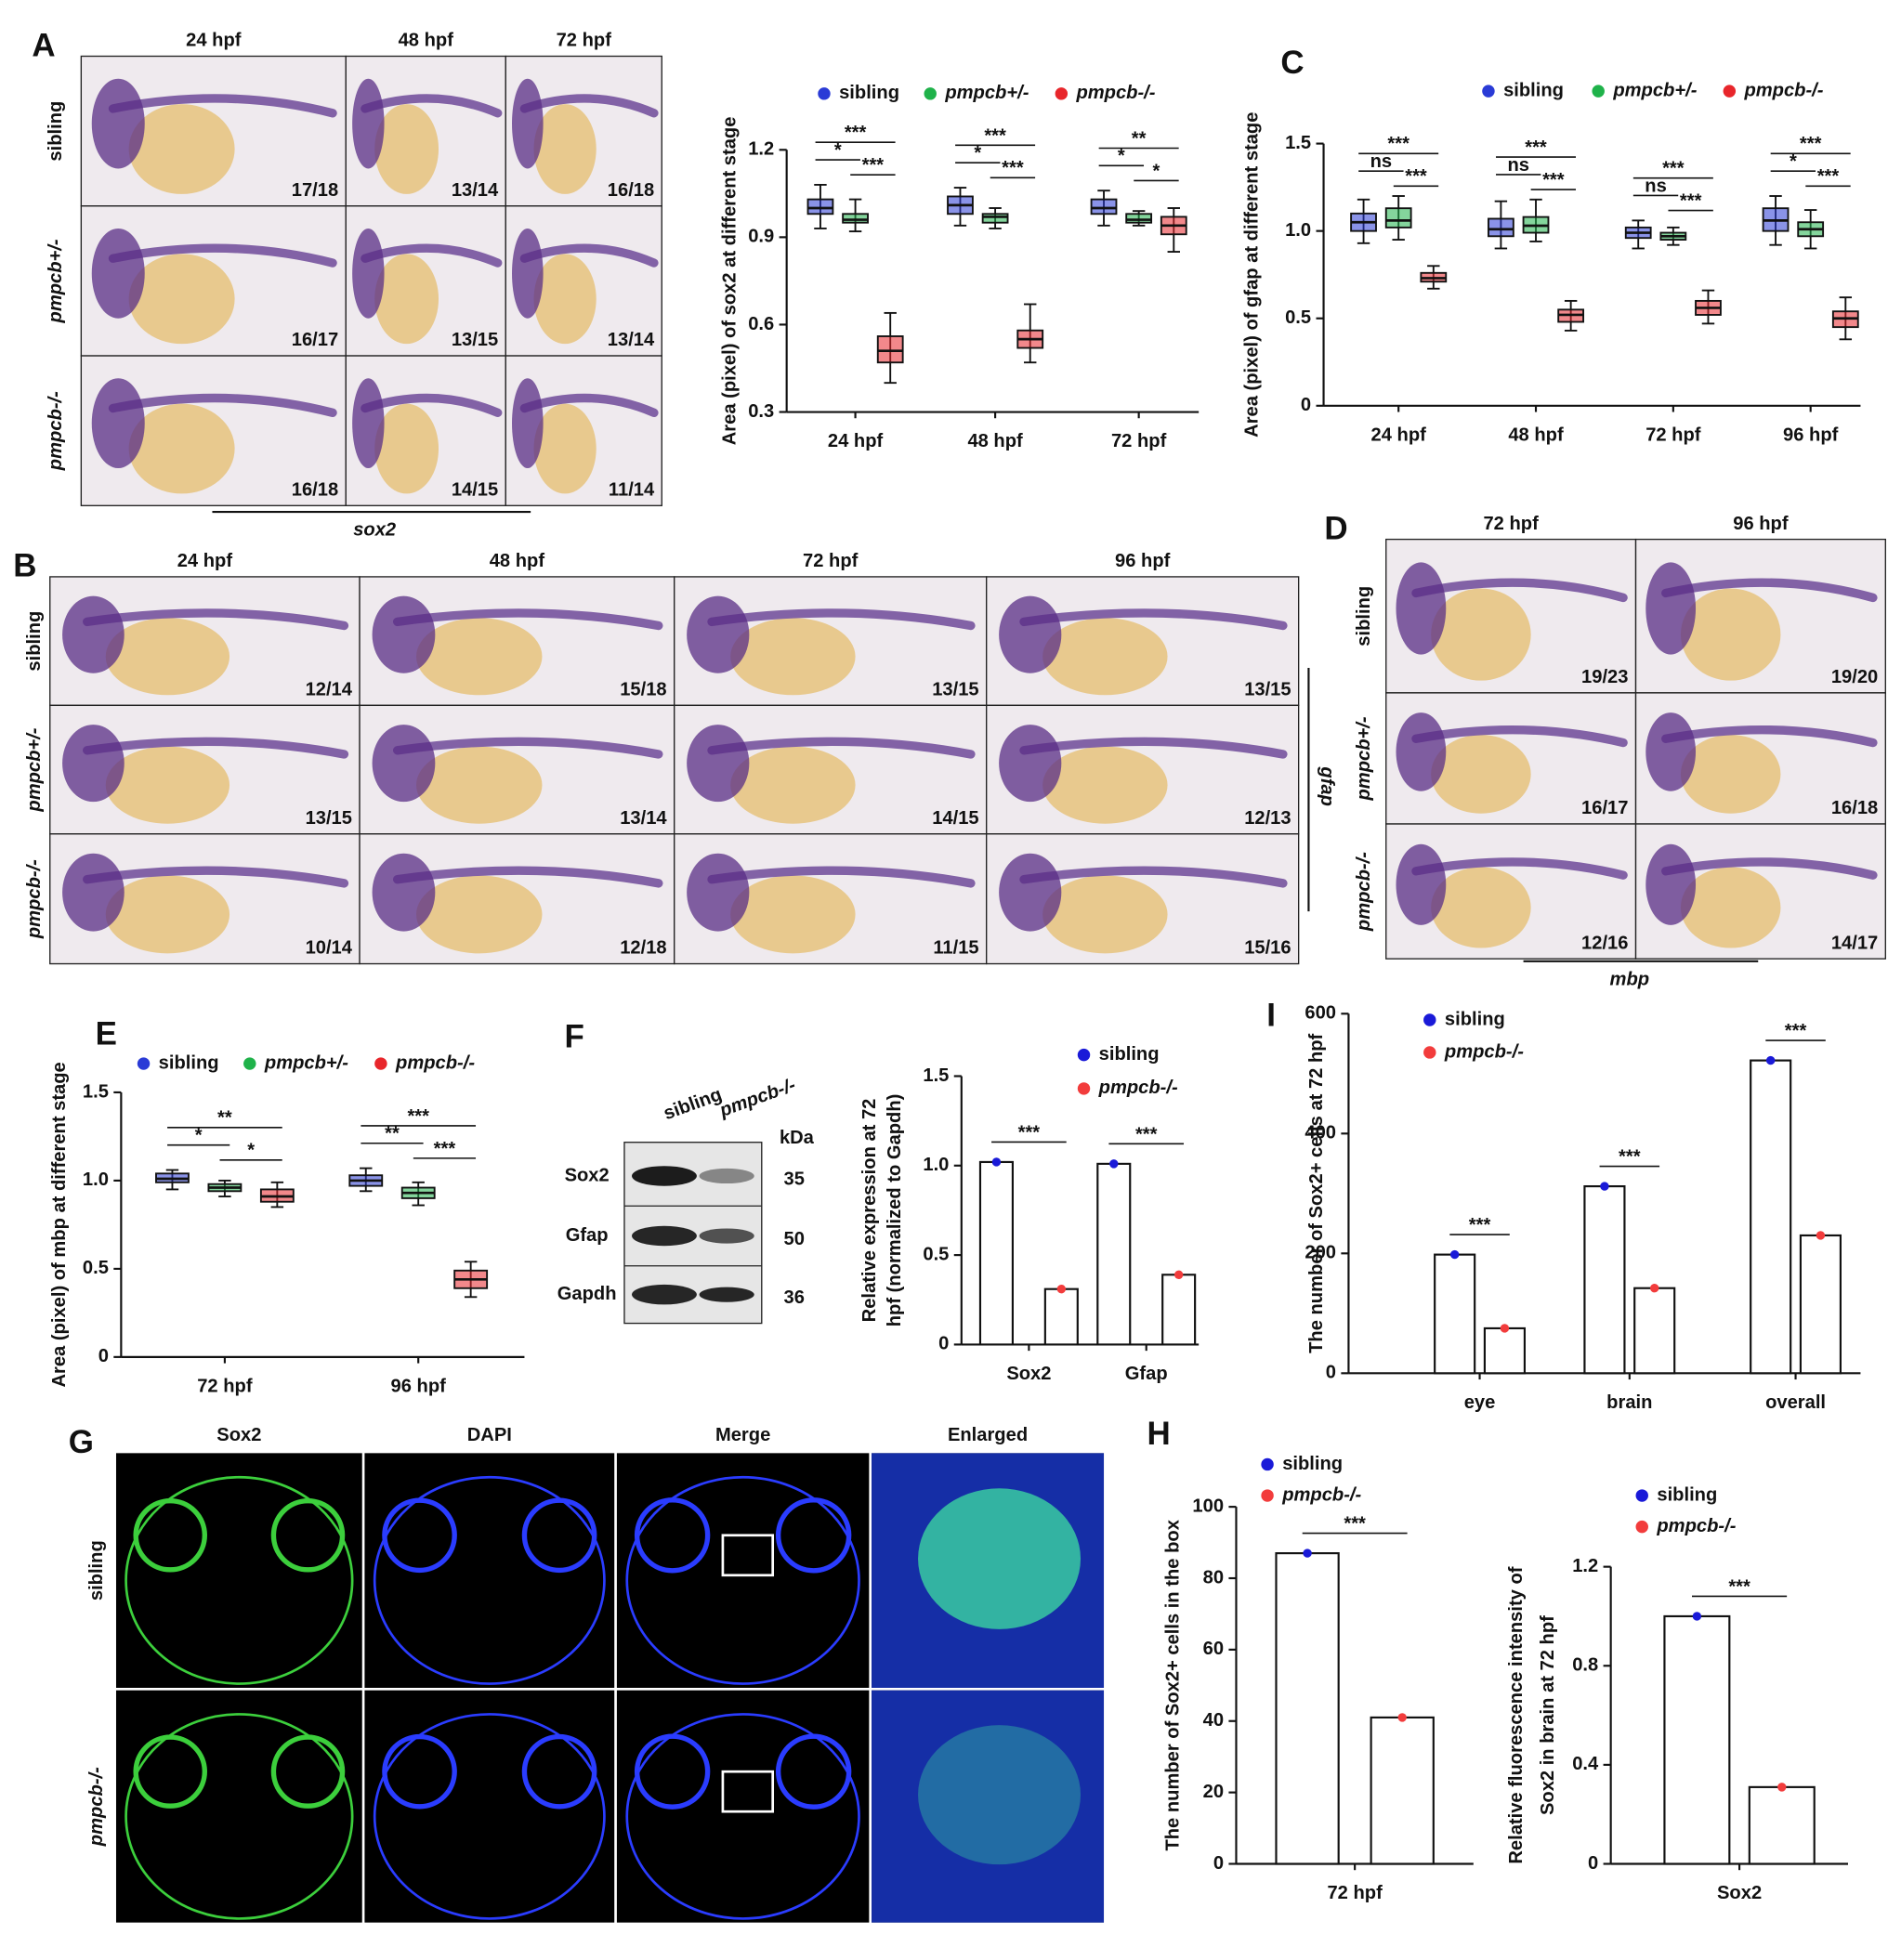  Describe the element at coordinates (1480, 1402) in the screenshot. I see `x-tick-label: eye` at that location.